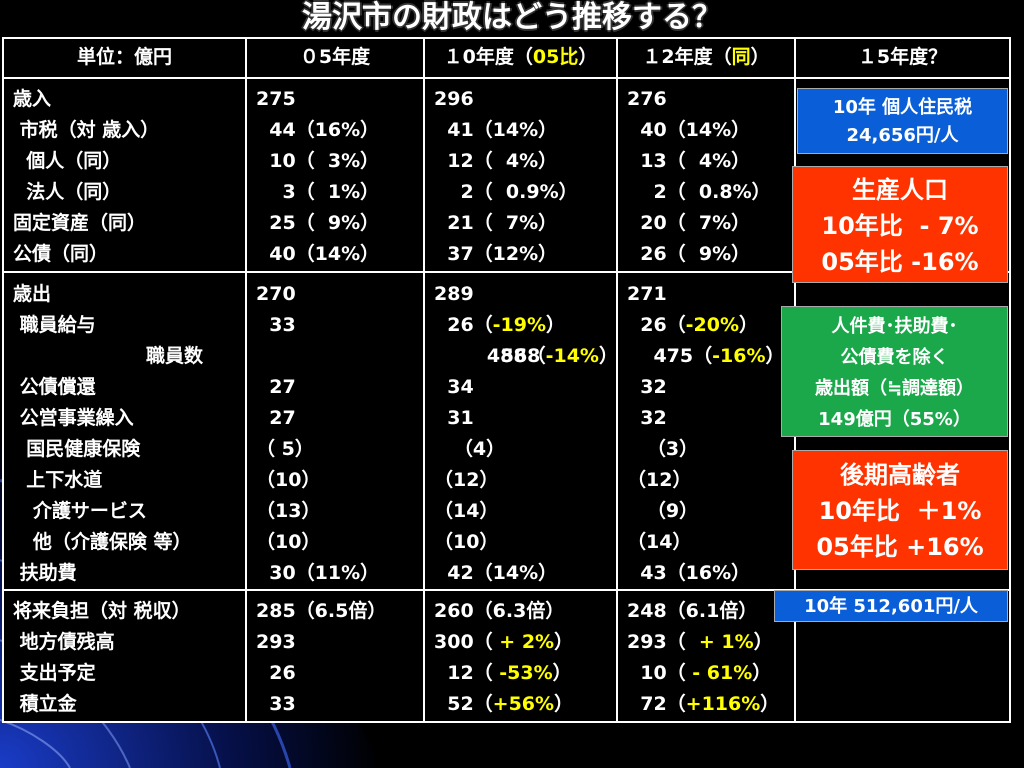 The image size is (1024, 768). I want to click on cell-line: 285（6.5倍）, so click(321, 611).